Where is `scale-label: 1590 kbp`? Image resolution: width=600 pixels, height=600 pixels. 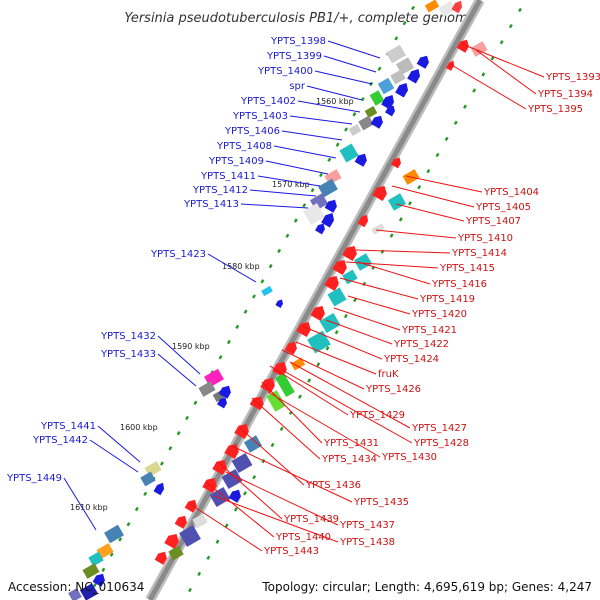
scale-label: 1590 kbp is located at coordinates (191, 346).